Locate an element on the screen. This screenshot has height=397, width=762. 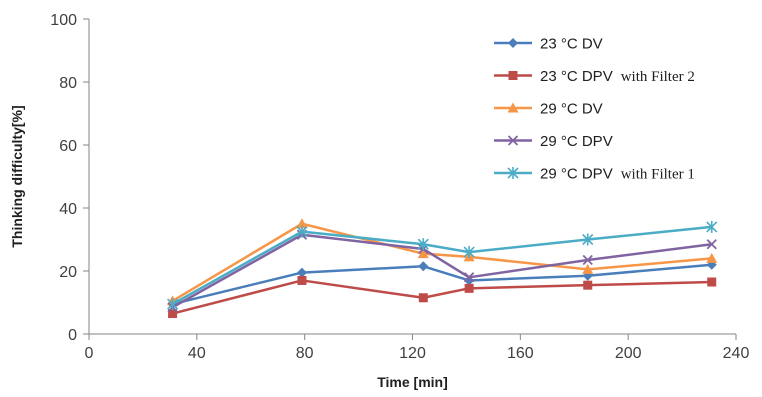
x-tick-label: 120 is located at coordinates (412, 353).